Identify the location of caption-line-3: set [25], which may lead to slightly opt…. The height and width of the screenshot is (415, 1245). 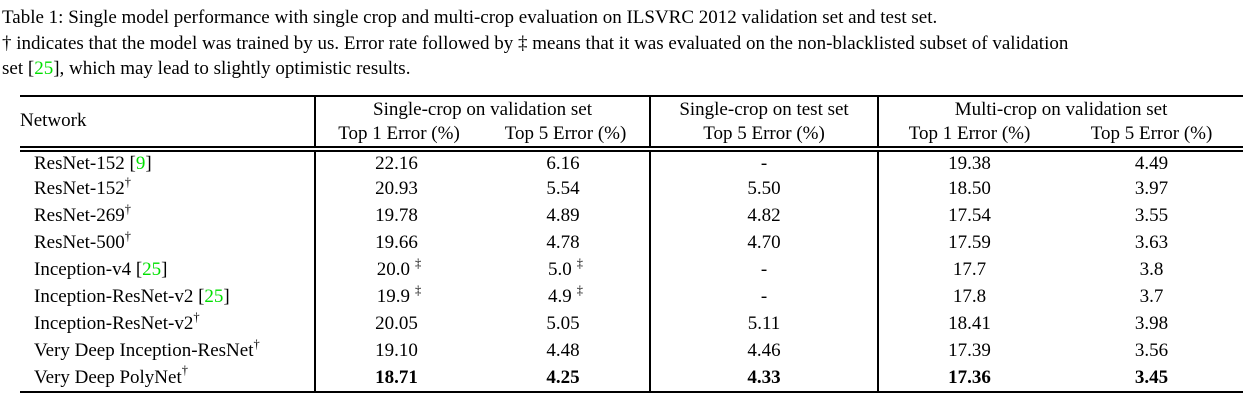
(622, 69).